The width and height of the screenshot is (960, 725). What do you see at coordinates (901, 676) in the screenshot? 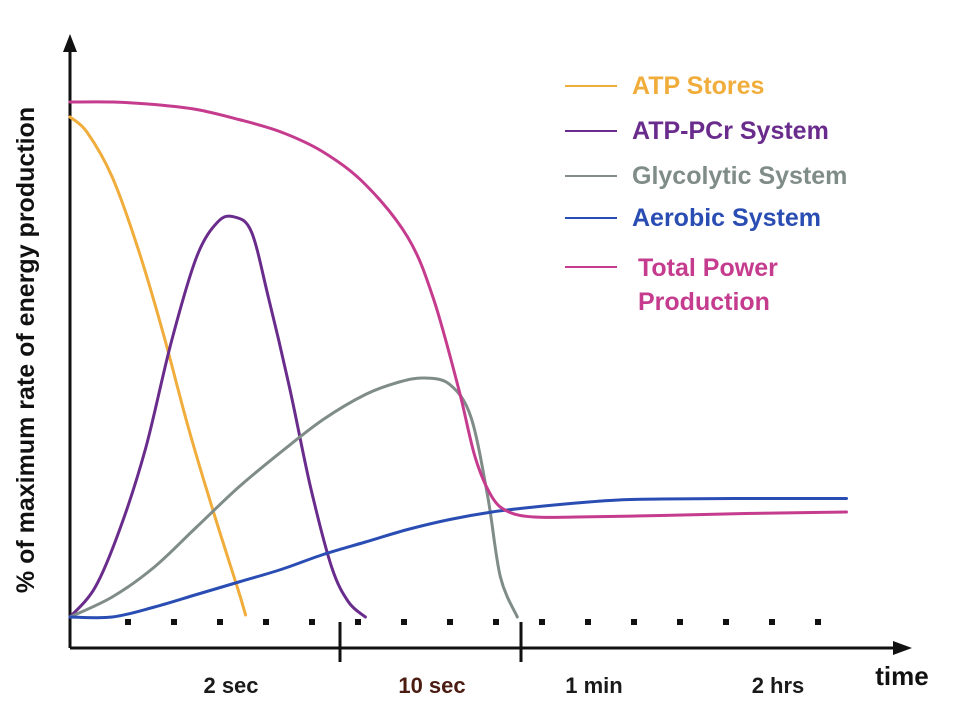
I see `x-axis-title: time` at bounding box center [901, 676].